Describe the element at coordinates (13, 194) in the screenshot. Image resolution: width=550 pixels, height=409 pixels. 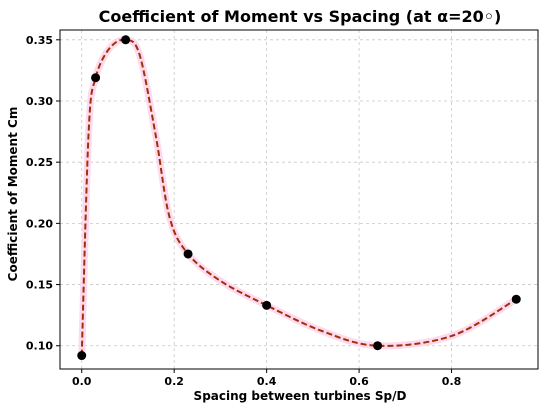
I see `y-axis-label: Coefficient of Moment Cm` at that location.